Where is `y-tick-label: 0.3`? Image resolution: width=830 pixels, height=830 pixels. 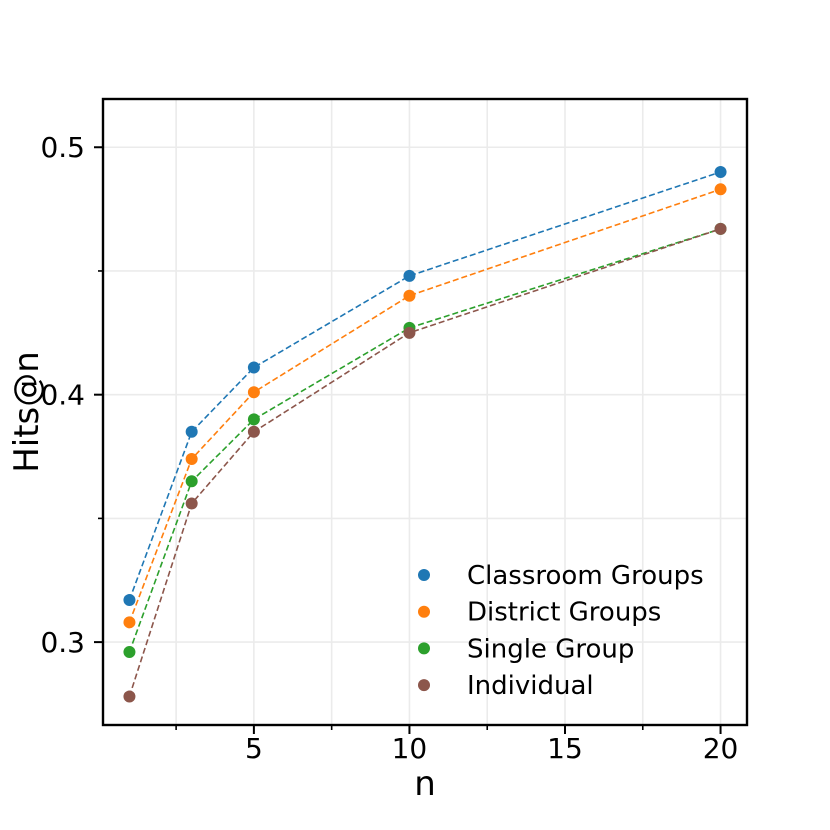 y-tick-label: 0.3 is located at coordinates (62, 642).